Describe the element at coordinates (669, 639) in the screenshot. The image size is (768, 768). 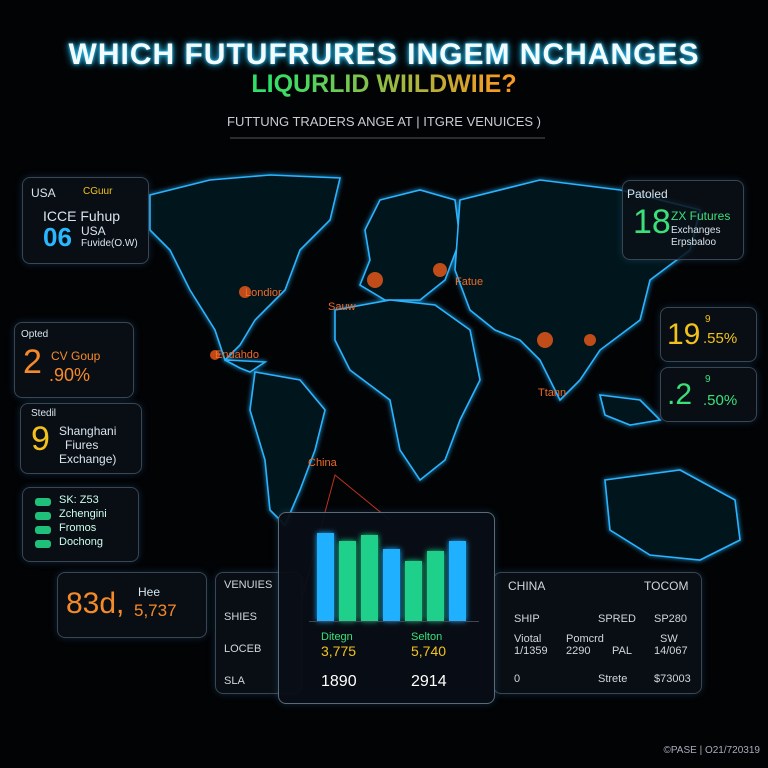
I see `cell: SW` at that location.